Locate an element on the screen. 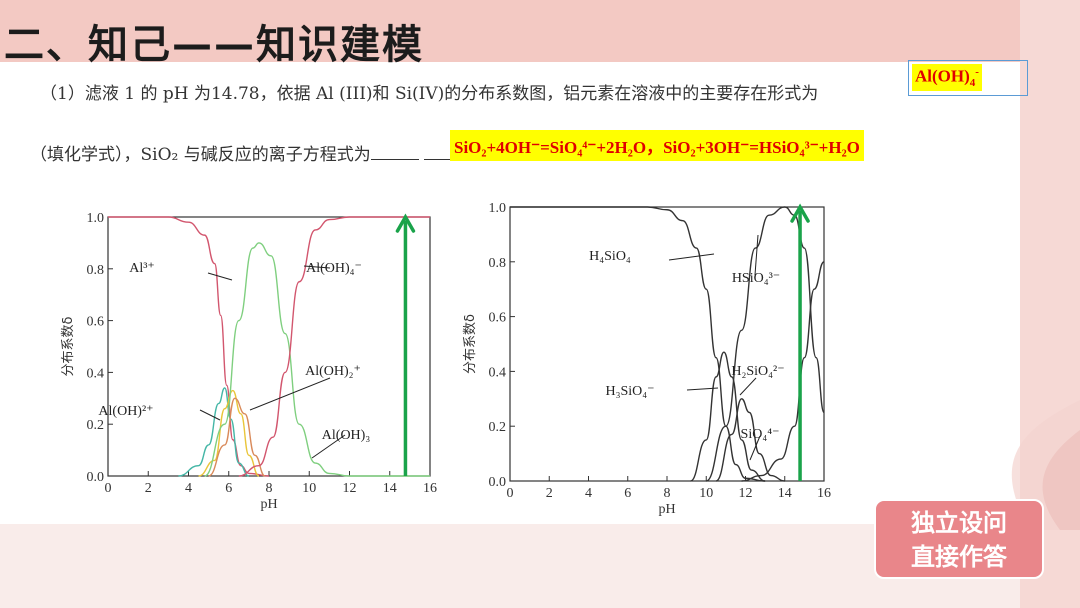 The width and height of the screenshot is (1080, 608). answer-aluminum-form: Al(OH)4- is located at coordinates (947, 78).